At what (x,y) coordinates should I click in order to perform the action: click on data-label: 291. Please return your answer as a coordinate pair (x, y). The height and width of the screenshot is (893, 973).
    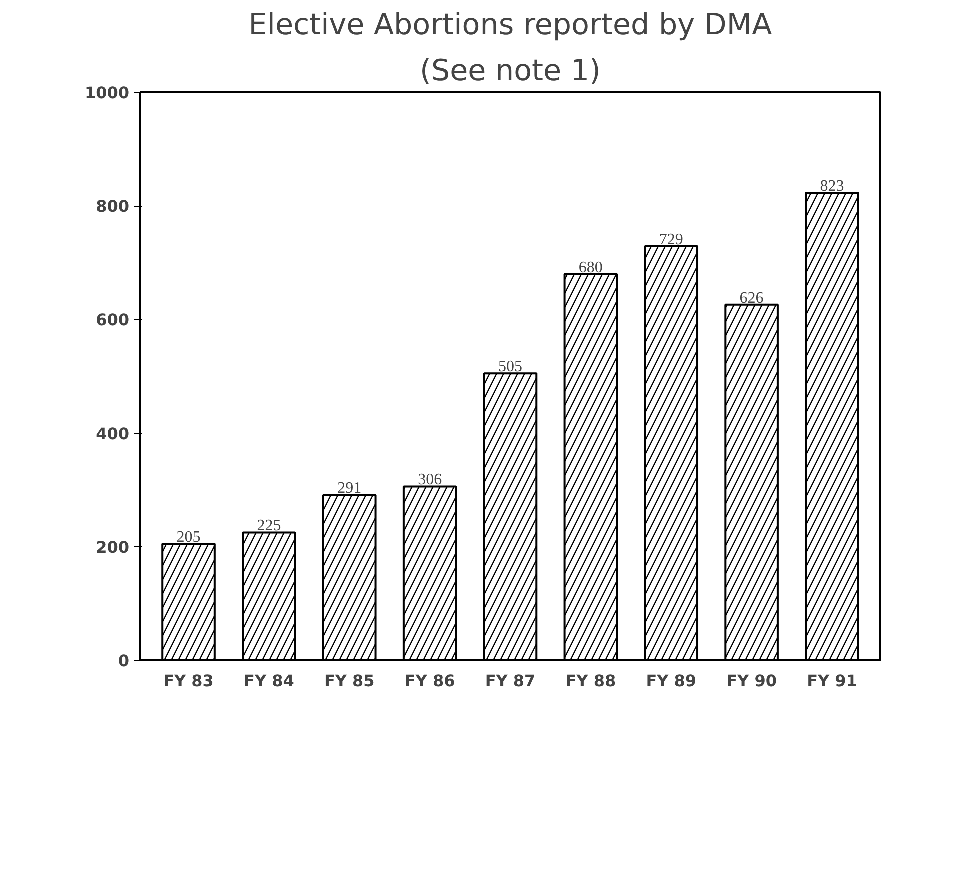
    Looking at the image, I should click on (350, 489).